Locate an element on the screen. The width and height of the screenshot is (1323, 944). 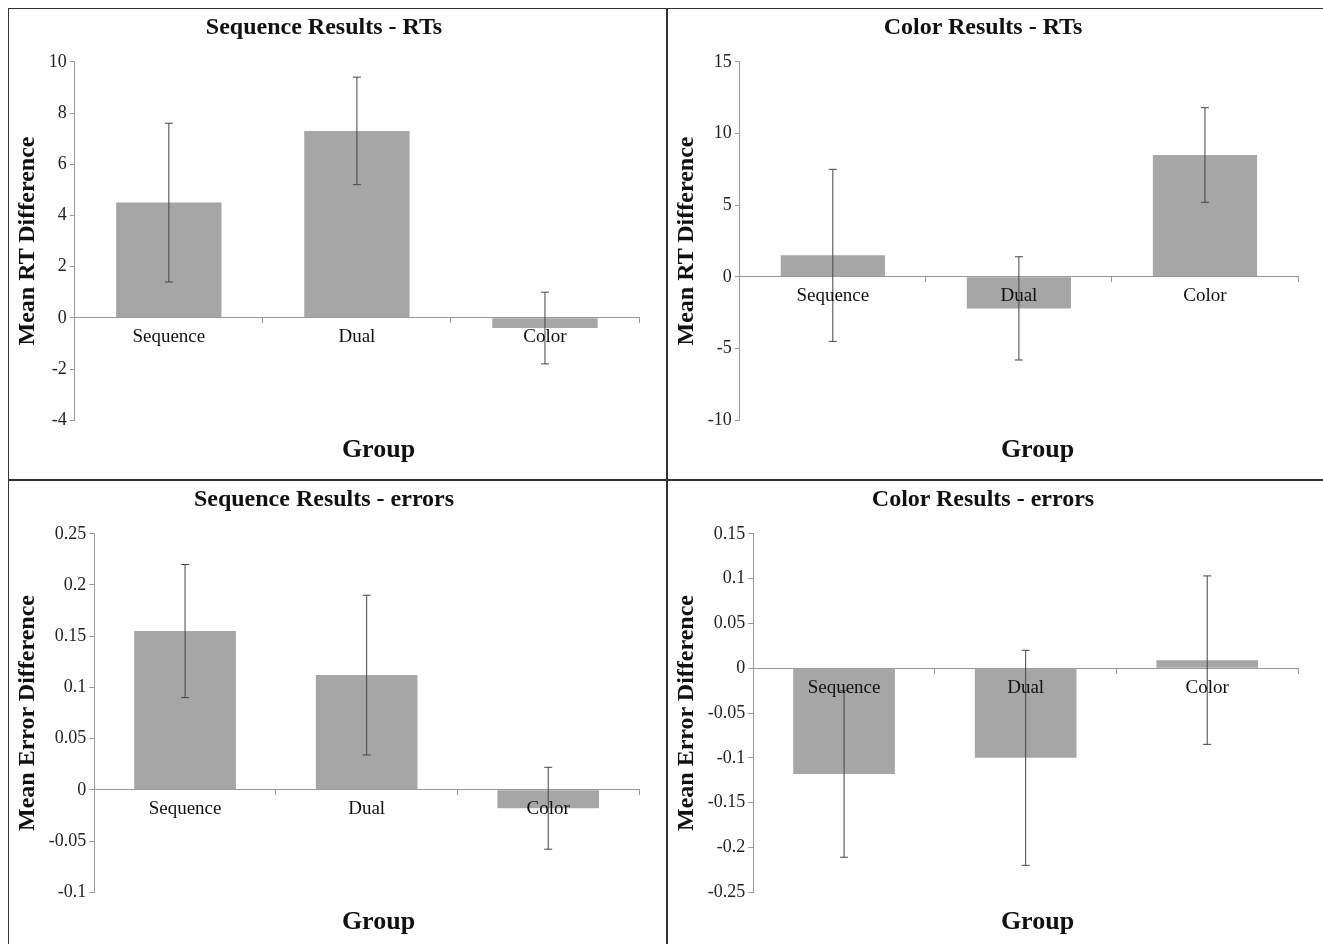
y-tick-label: -0.25 is located at coordinates (726, 890).